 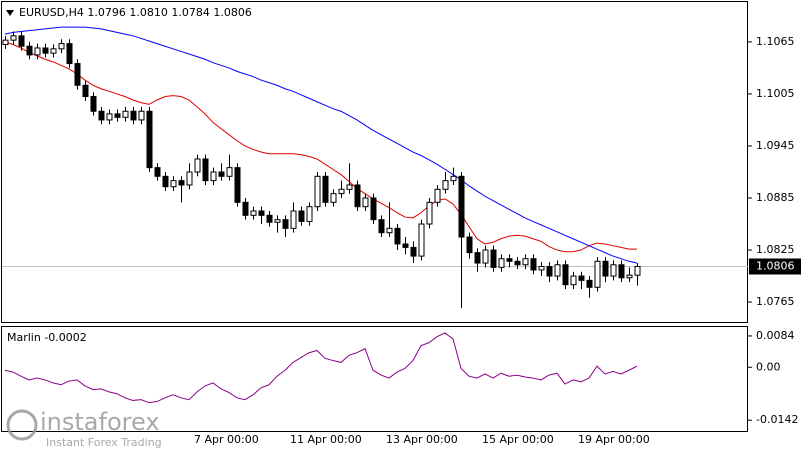 I want to click on y-tick-label: 1.0885, so click(x=775, y=197).